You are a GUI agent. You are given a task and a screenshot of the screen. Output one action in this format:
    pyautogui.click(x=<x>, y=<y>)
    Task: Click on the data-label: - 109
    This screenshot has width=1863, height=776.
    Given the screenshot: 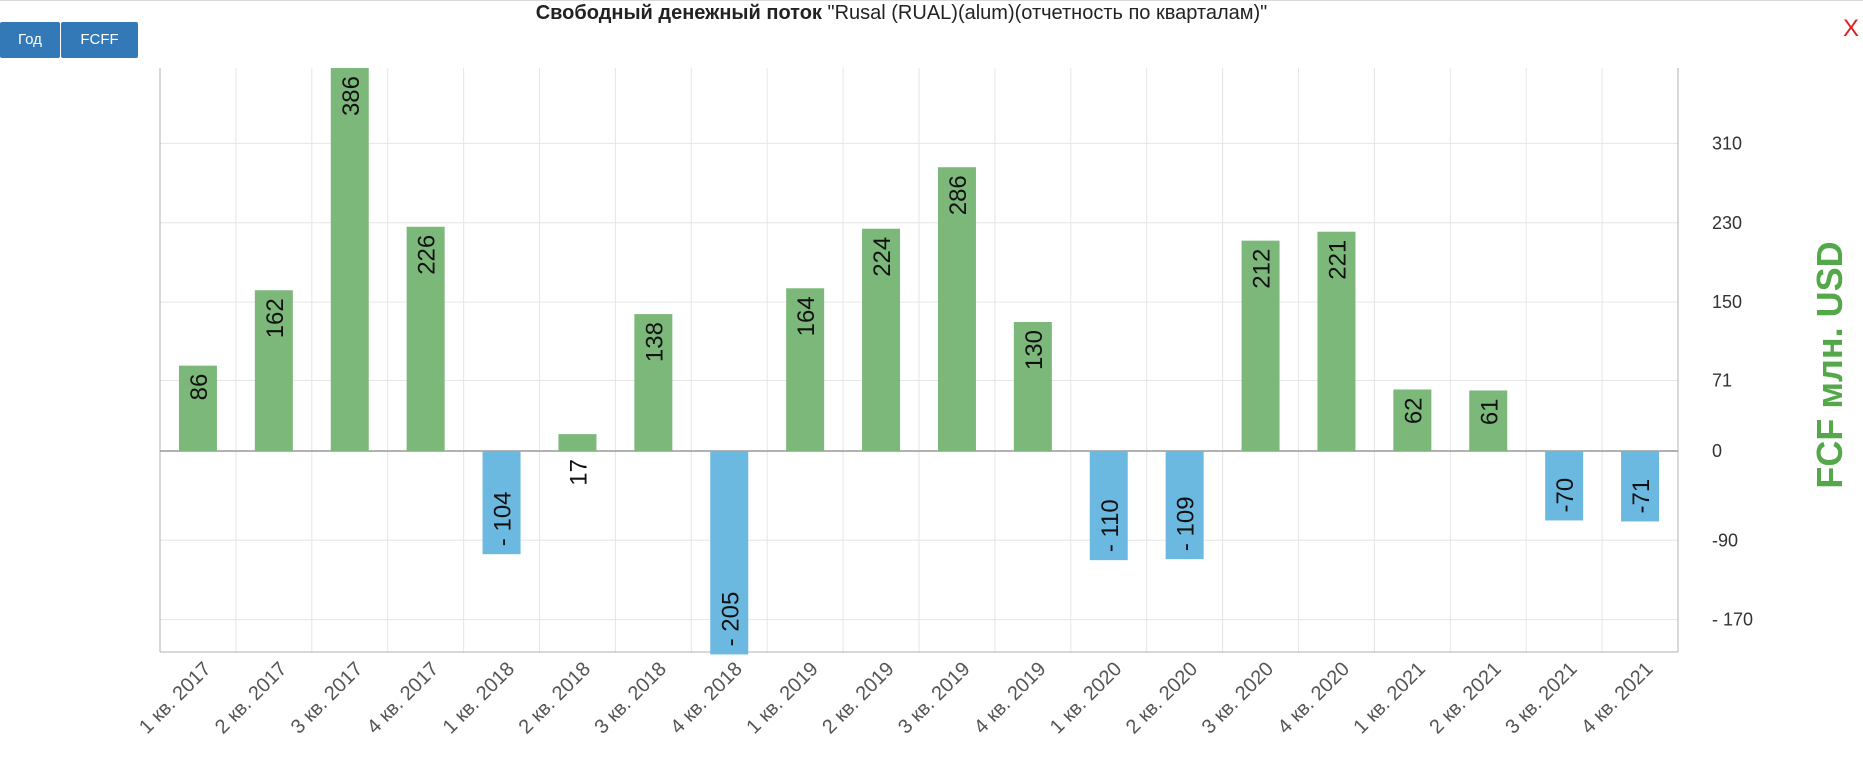 What is the action you would take?
    pyautogui.click(x=1186, y=523)
    